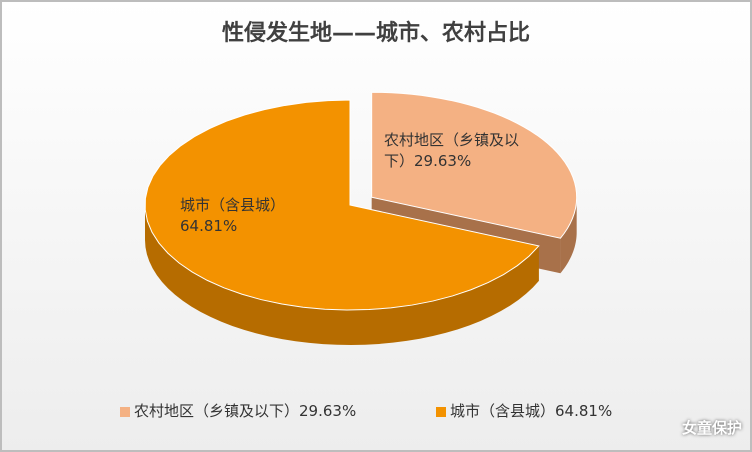 This screenshot has width=752, height=452. I want to click on legend-label: 农村地区（乡镇及以下）, so click(217, 411).